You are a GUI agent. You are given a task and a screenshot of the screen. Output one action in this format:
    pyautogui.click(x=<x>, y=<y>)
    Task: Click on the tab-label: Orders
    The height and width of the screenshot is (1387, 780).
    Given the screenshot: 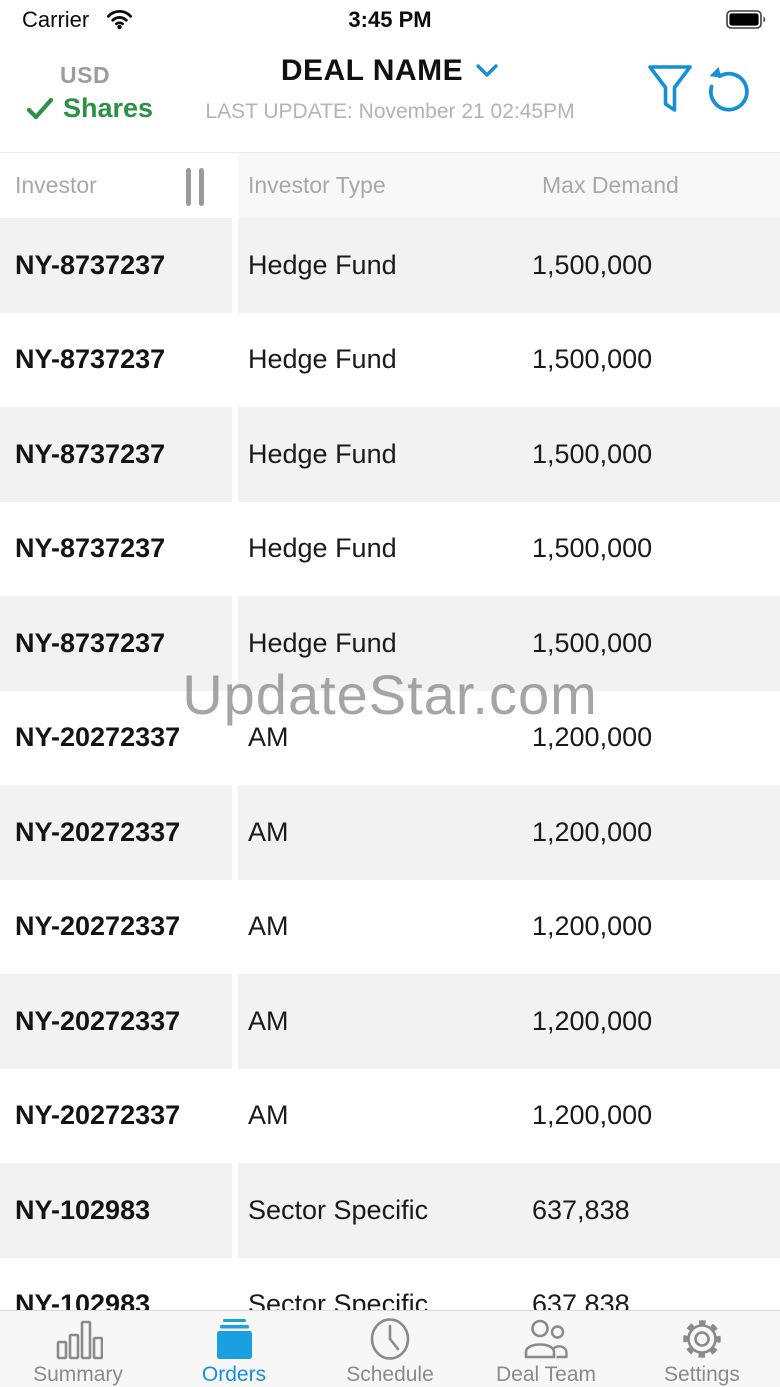 What is the action you would take?
    pyautogui.click(x=234, y=1374)
    